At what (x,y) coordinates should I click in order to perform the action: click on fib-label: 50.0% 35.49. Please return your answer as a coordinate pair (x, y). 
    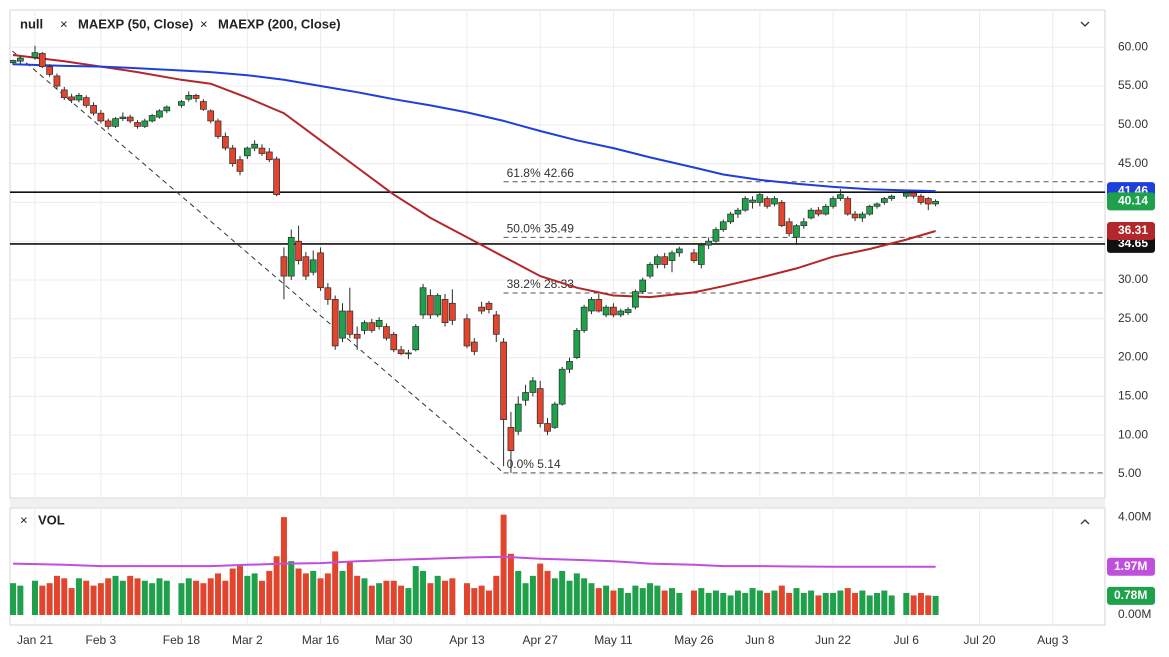
    Looking at the image, I should click on (541, 229).